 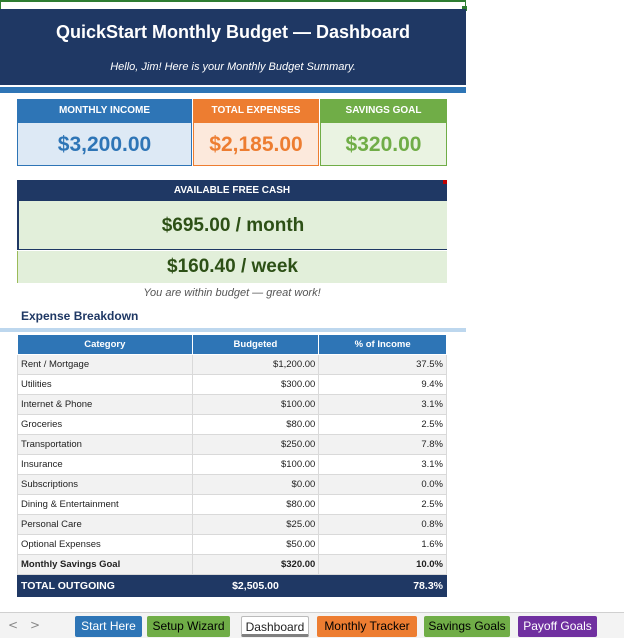 What do you see at coordinates (108, 626) in the screenshot?
I see `tab-start-here: Start Here` at bounding box center [108, 626].